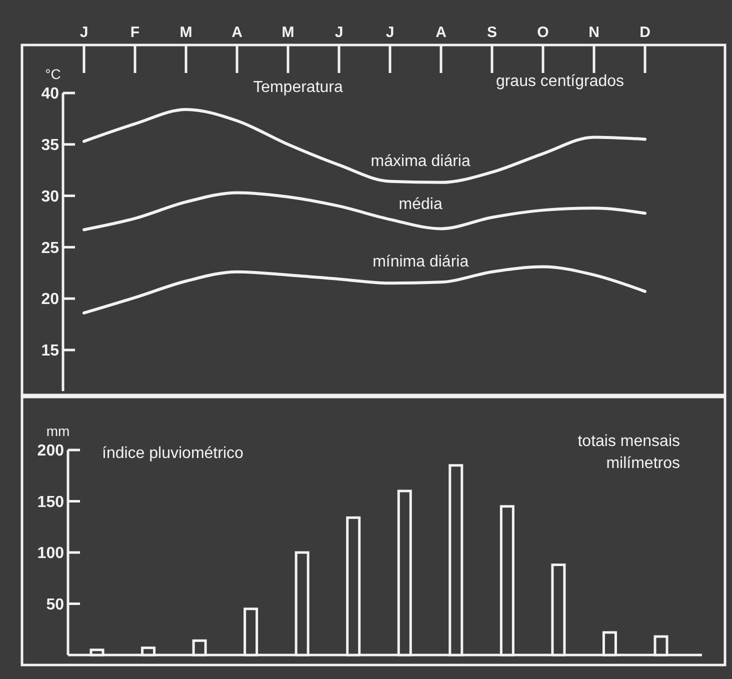 This screenshot has height=679, width=732. Describe the element at coordinates (50, 248) in the screenshot. I see `y-tick-label: 25` at that location.